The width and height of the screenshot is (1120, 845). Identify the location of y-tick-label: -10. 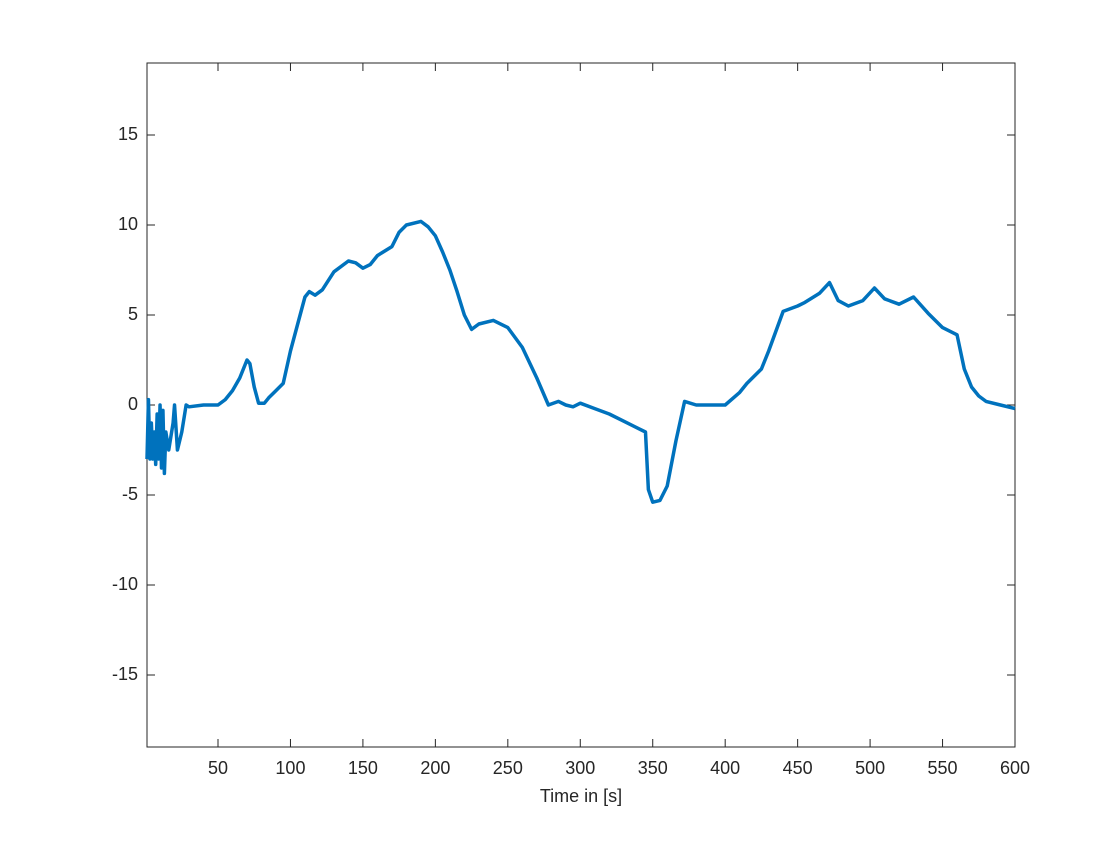
(125, 584).